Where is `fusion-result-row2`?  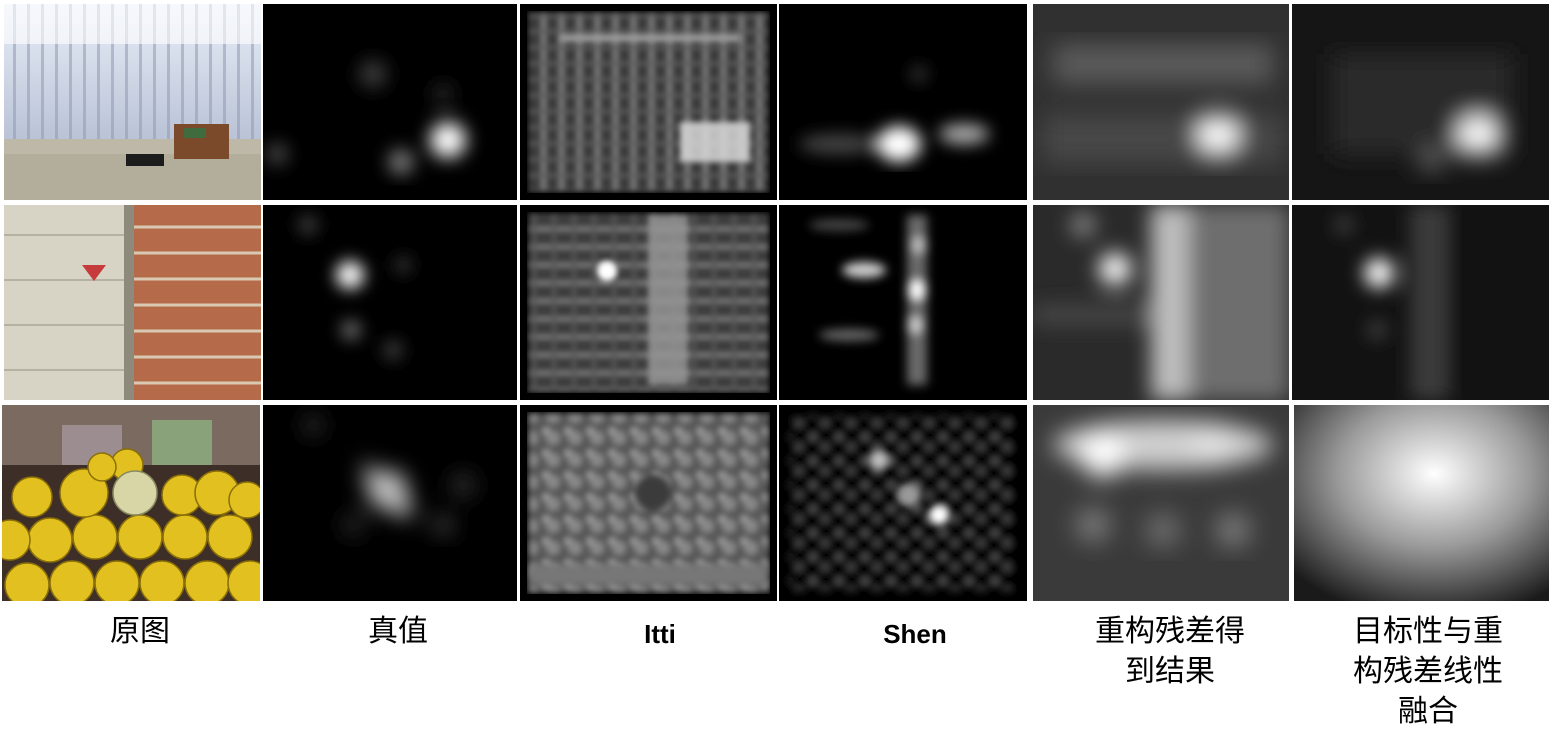
fusion-result-row2 is located at coordinates (1420, 302).